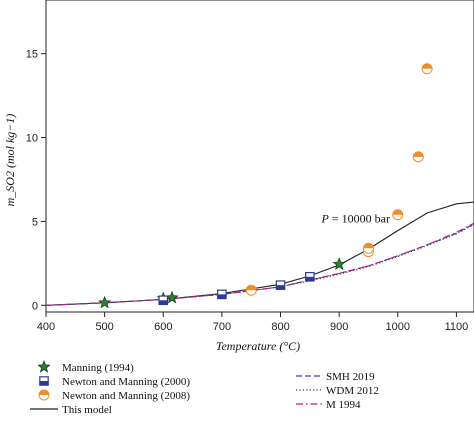 The width and height of the screenshot is (474, 421). What do you see at coordinates (98, 368) in the screenshot?
I see `legend-label: Manning (1994)` at bounding box center [98, 368].